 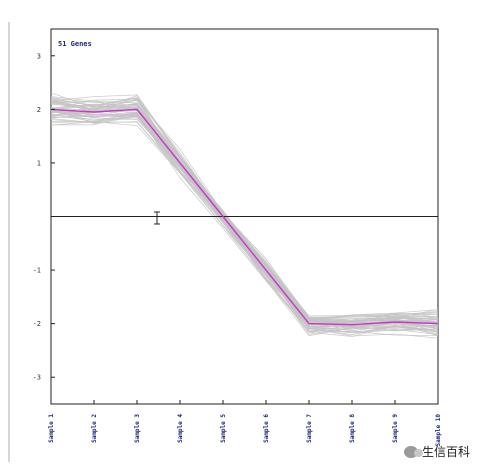 What do you see at coordinates (180, 428) in the screenshot?
I see `x-tick-label: Sample 4` at bounding box center [180, 428].